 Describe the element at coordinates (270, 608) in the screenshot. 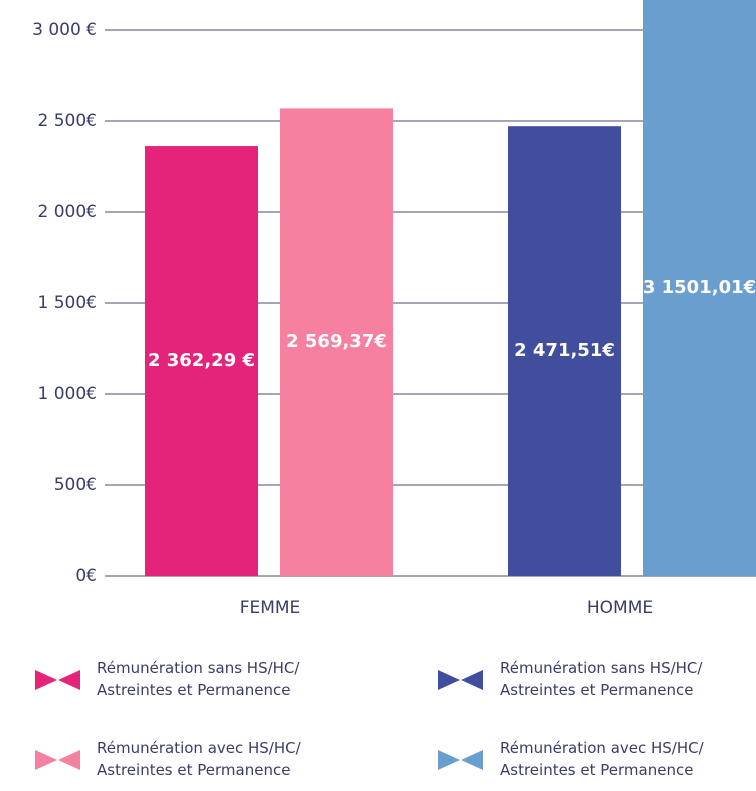

I see `x-tick-label: FEMME` at that location.